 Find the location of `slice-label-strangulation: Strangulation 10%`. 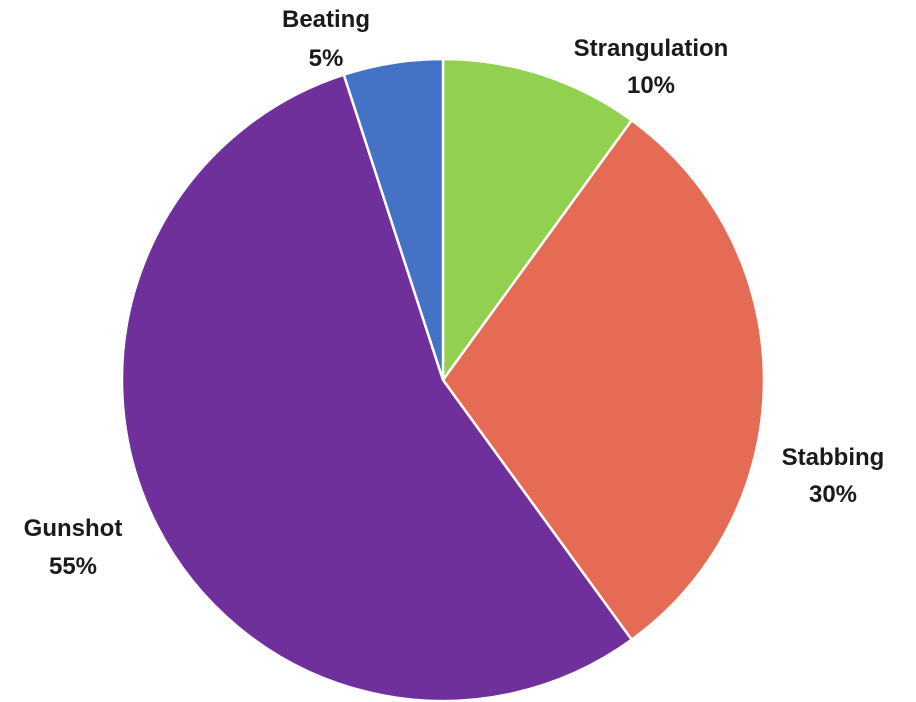

slice-label-strangulation: Strangulation 10% is located at coordinates (651, 67).